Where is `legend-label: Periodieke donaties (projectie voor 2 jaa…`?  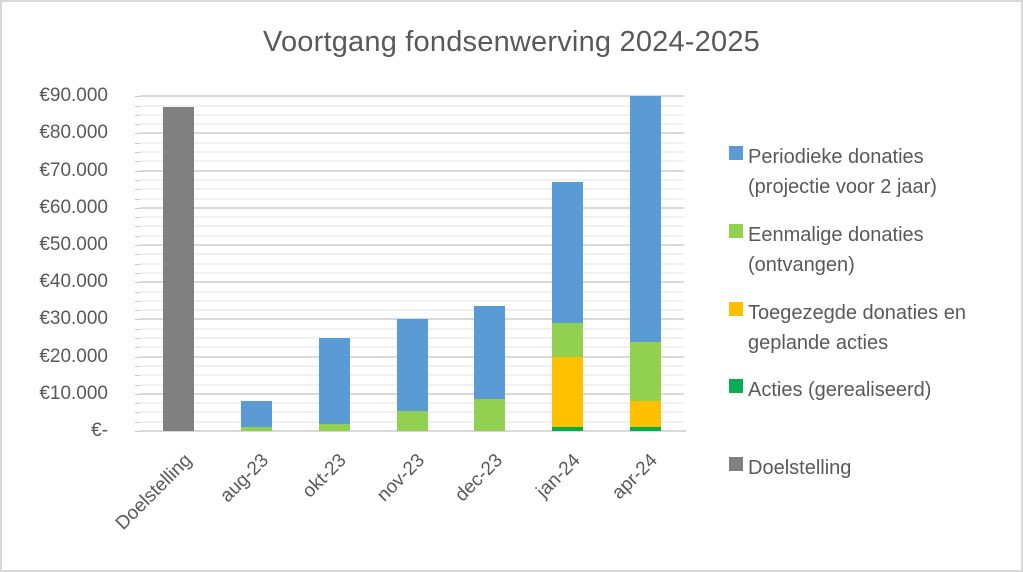
legend-label: Periodieke donaties (projectie voor 2 jaa… is located at coordinates (842, 172).